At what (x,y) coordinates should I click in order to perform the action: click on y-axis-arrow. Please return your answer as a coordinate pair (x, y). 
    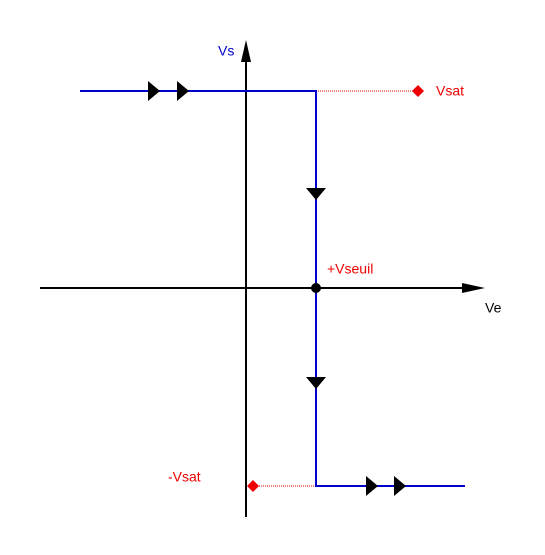
    Looking at the image, I should click on (246, 51).